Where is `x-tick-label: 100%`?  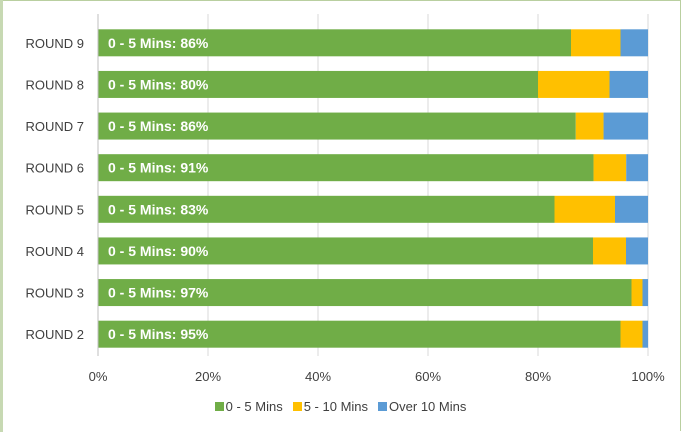 x-tick-label: 100% is located at coordinates (648, 376).